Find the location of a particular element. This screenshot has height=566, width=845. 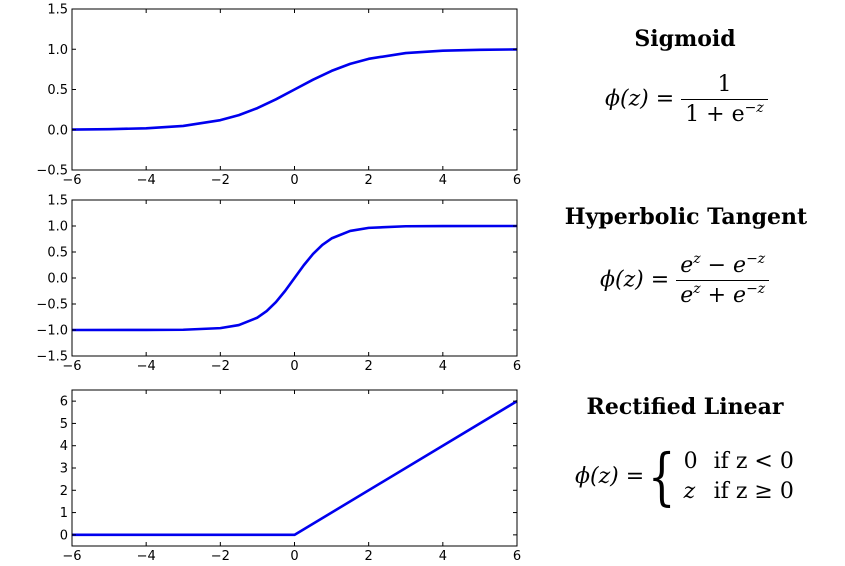

relu-brace: { is located at coordinates (662, 476).